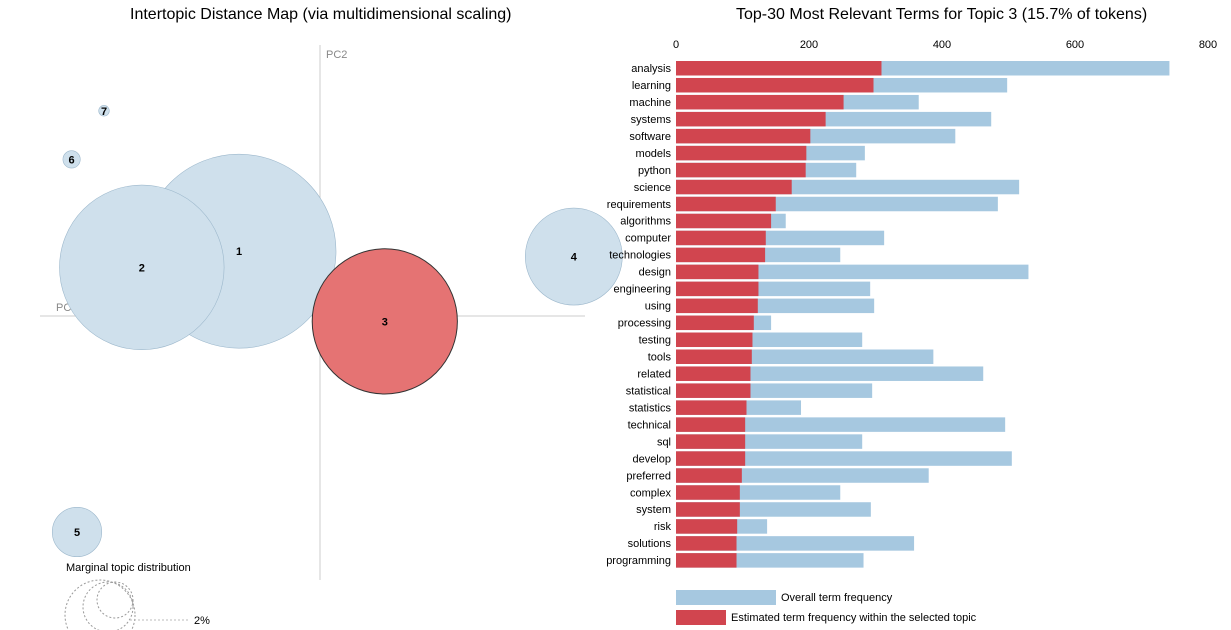 The width and height of the screenshot is (1231, 630). What do you see at coordinates (717, 272) in the screenshot?
I see `topic-bar-design` at bounding box center [717, 272].